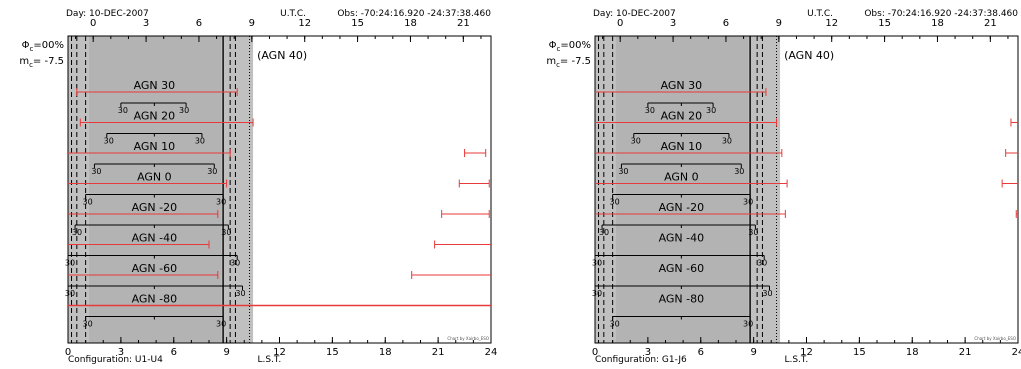 The height and width of the screenshot is (369, 1021). I want to click on configuration-label: Configuration: U1-U4, so click(115, 360).